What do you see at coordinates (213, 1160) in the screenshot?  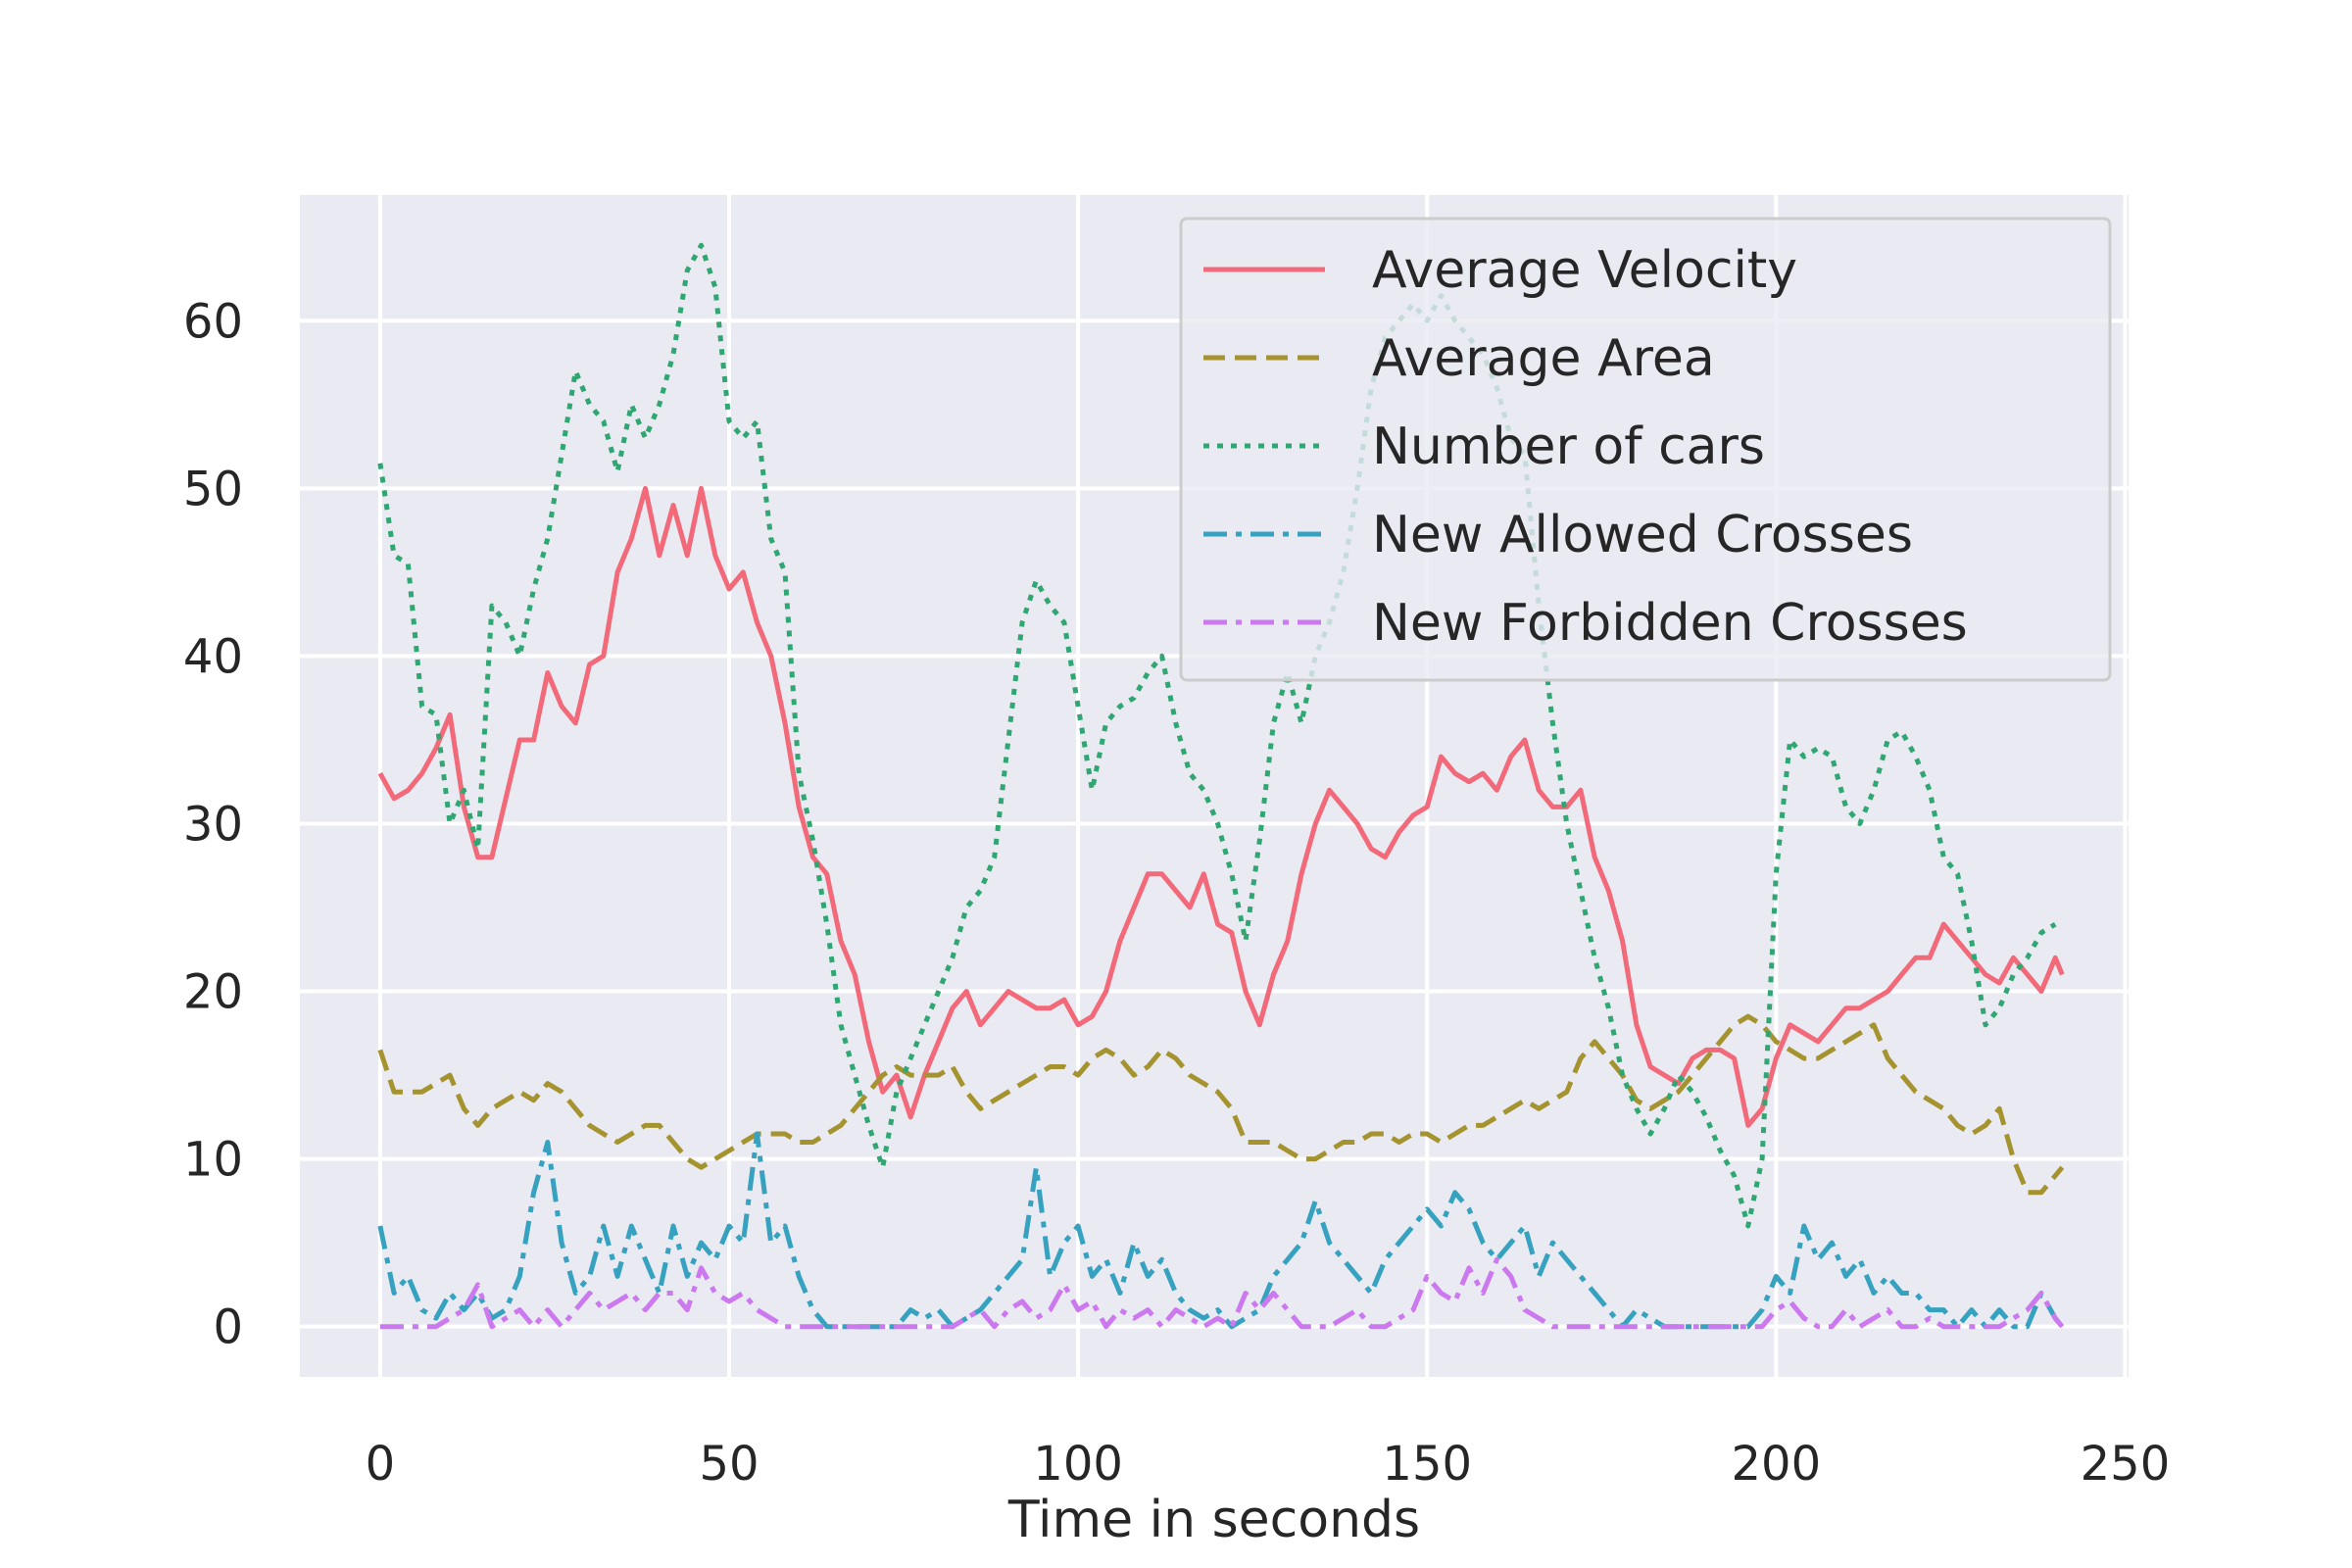 I see `y-tick-label: 10` at bounding box center [213, 1160].